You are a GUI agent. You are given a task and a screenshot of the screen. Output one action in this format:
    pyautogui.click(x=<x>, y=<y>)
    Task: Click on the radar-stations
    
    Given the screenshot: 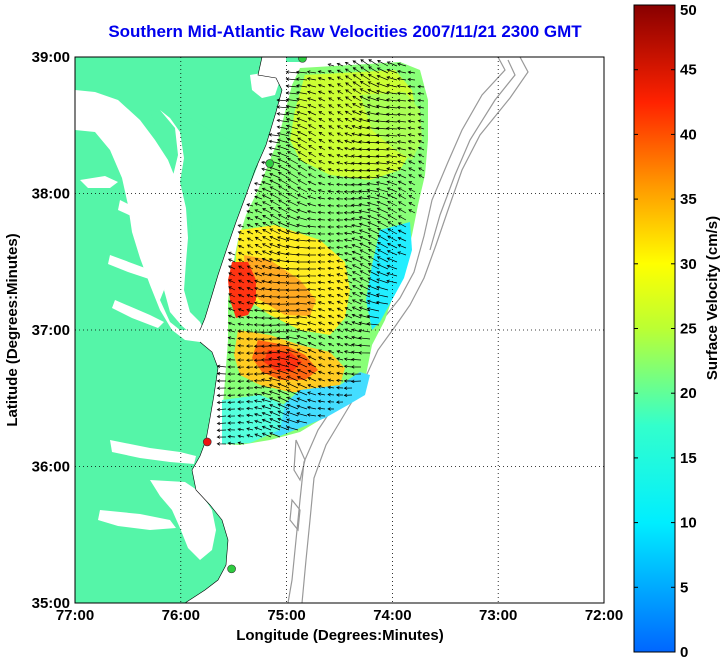 What is the action you would take?
    pyautogui.click(x=254, y=315)
    